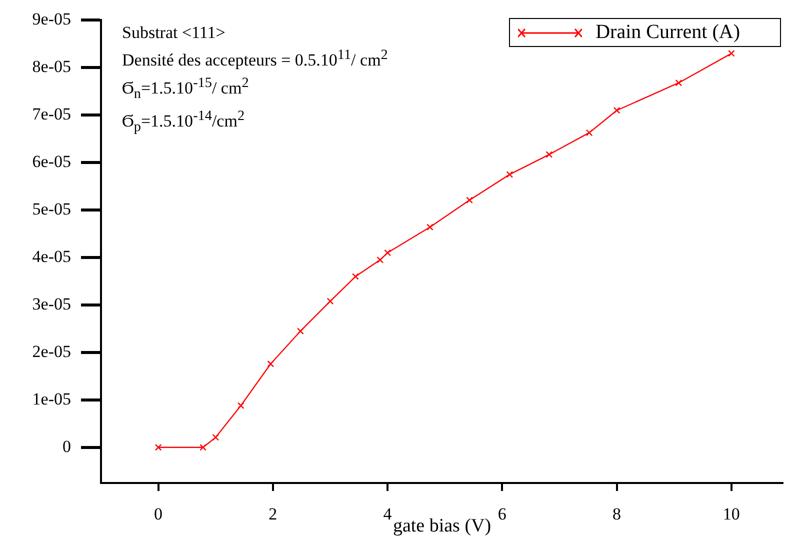 The image size is (793, 542). Describe the element at coordinates (731, 514) in the screenshot. I see `x-tick-label: 10` at that location.